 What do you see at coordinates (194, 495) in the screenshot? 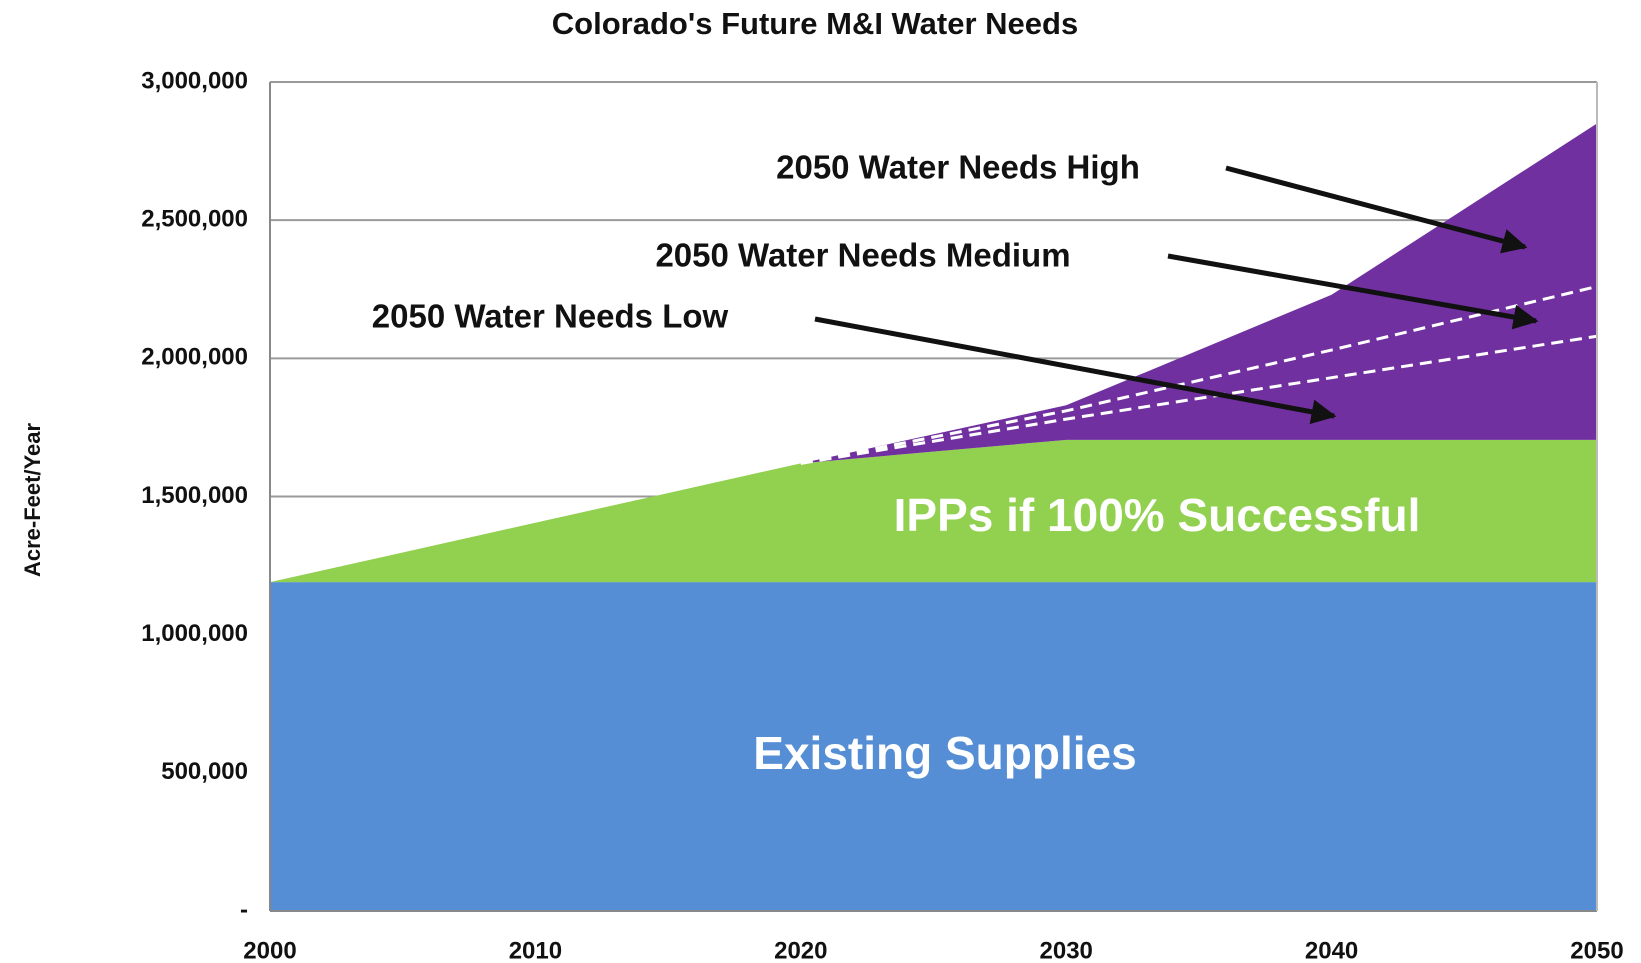
I see `y-tick-label: 1,500,000` at bounding box center [194, 495].